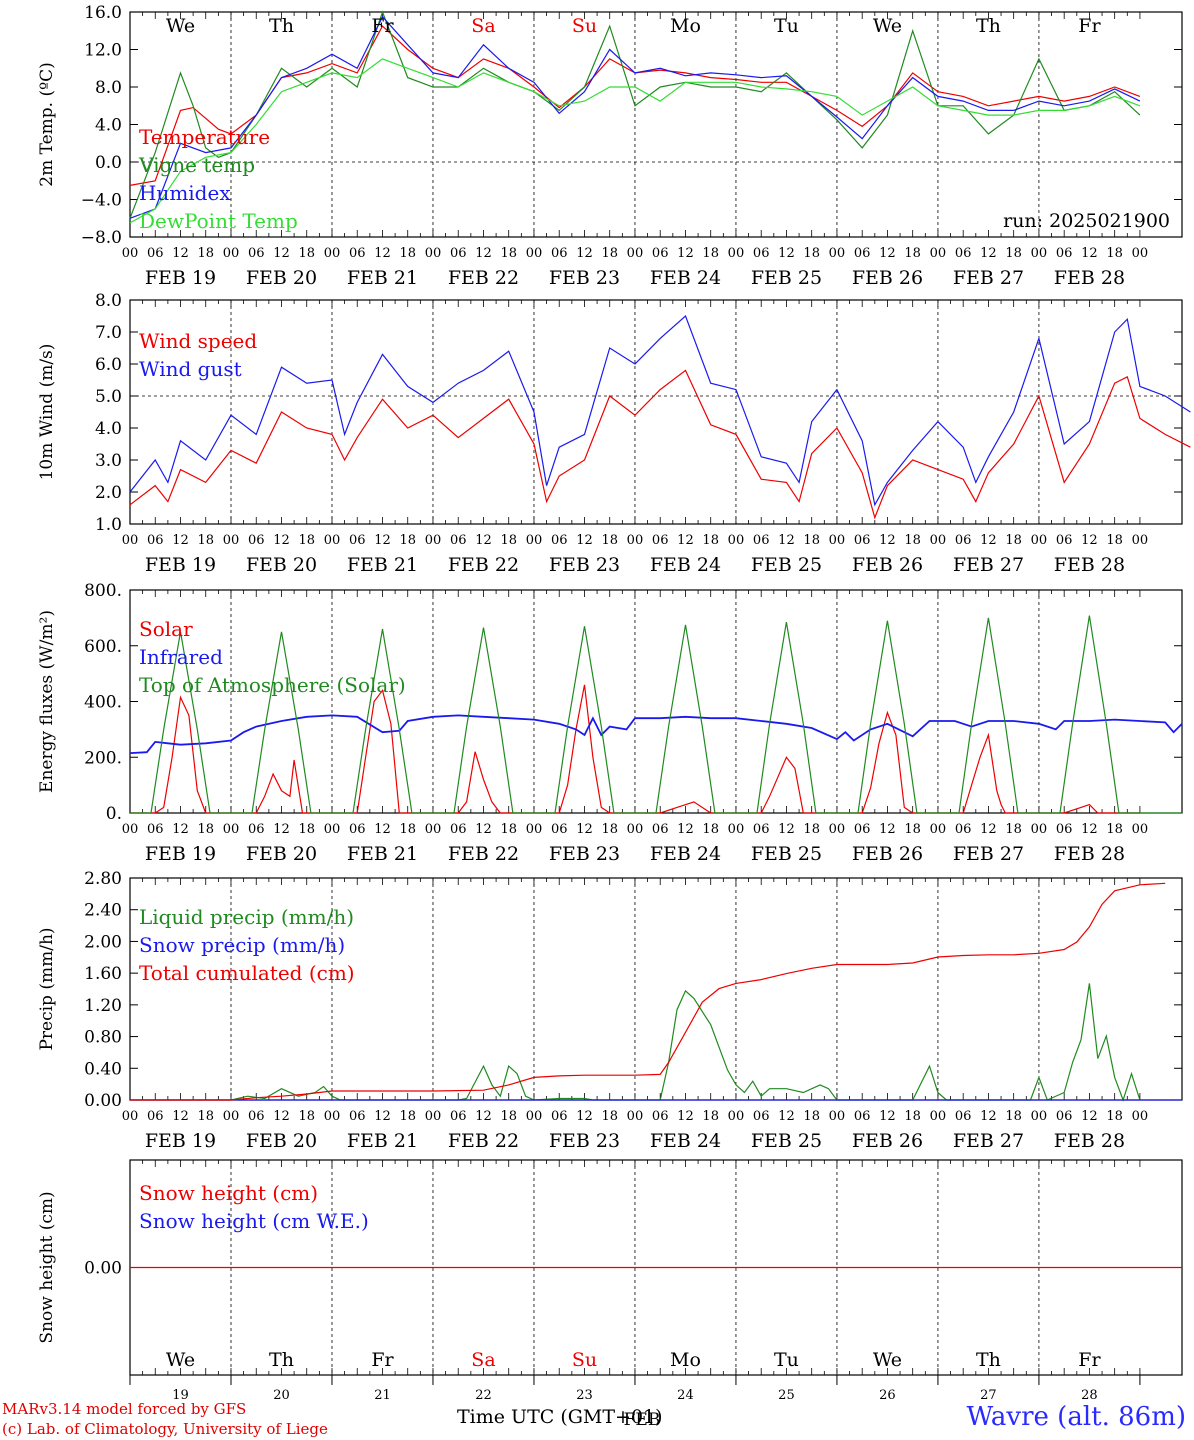 The width and height of the screenshot is (1194, 1440). Describe the element at coordinates (1089, 1395) in the screenshot. I see `day-number-label: 28` at that location.